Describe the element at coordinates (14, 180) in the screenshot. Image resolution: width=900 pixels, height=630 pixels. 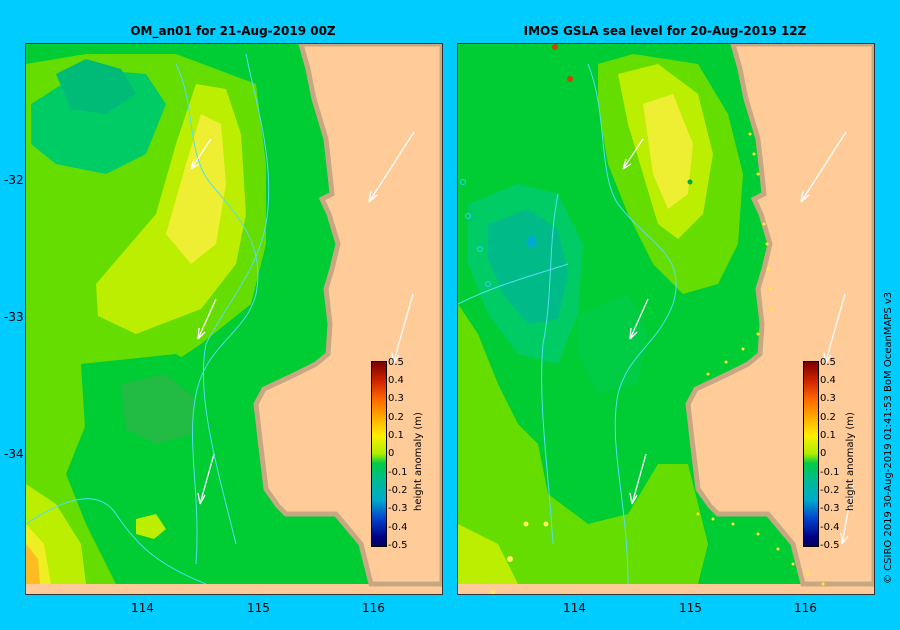
I see `lat-tick: -32` at that location.